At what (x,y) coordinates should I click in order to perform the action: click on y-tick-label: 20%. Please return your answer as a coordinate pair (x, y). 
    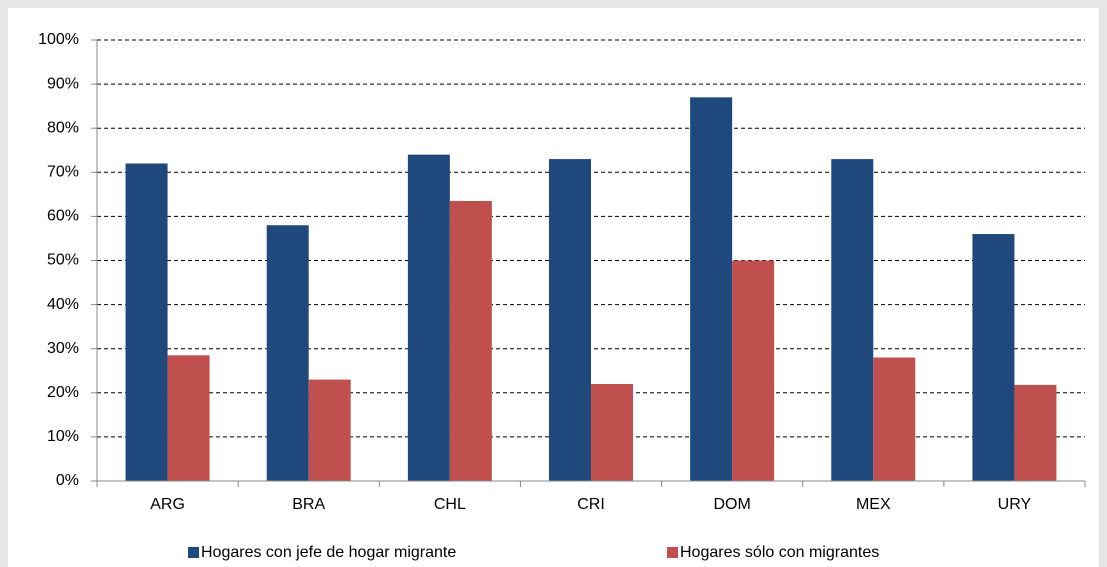
    Looking at the image, I should click on (63, 392).